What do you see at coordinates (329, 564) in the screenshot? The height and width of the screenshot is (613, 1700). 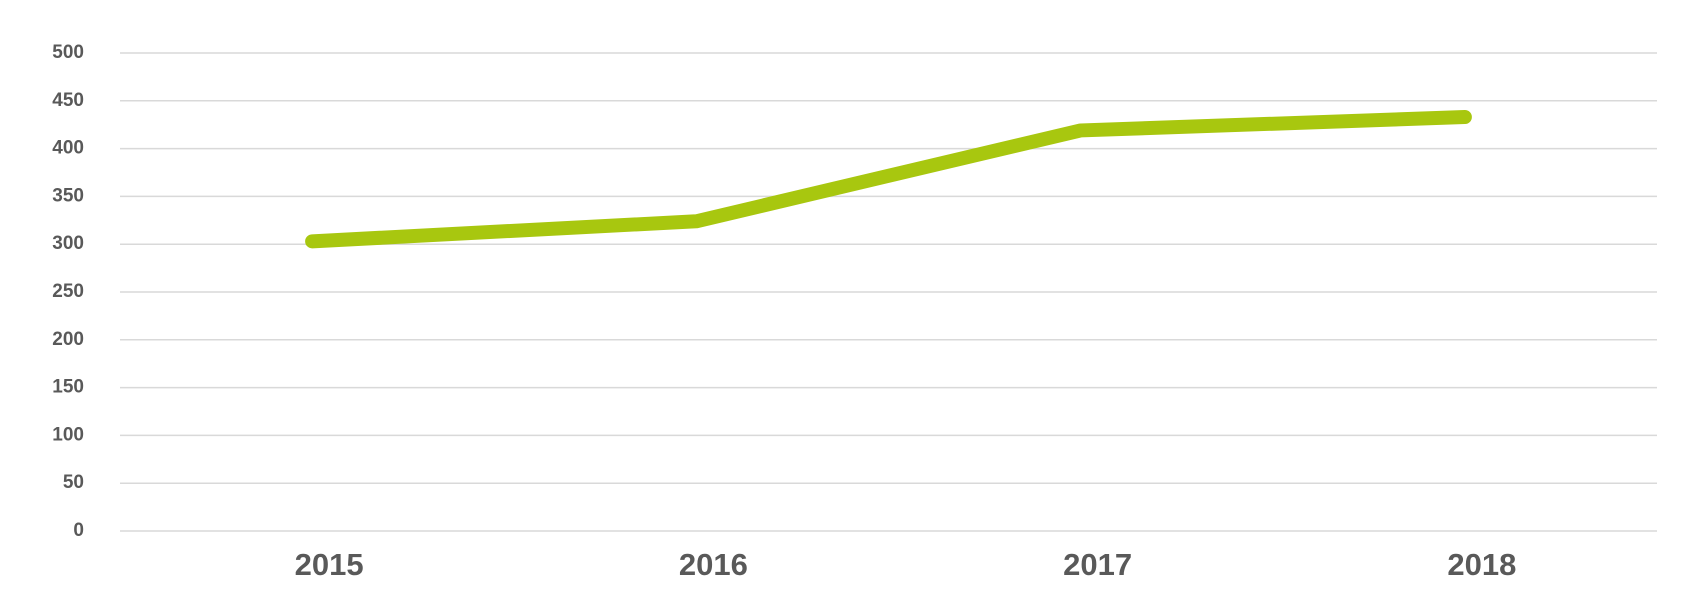 I see `x-tick-label: 2015` at bounding box center [329, 564].